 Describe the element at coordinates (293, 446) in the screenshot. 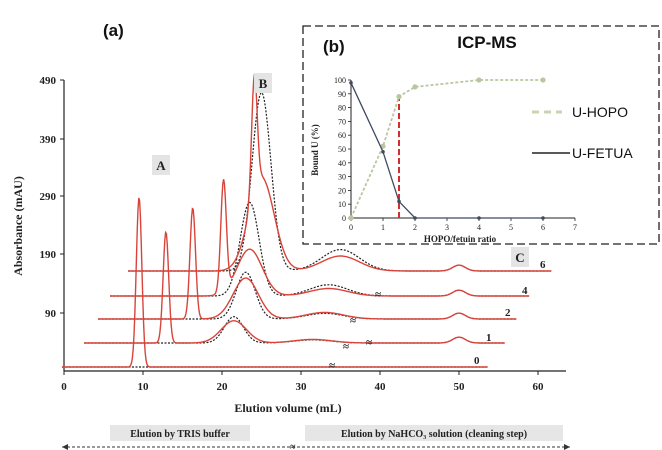

I see `banner-break-mark: ≈` at that location.